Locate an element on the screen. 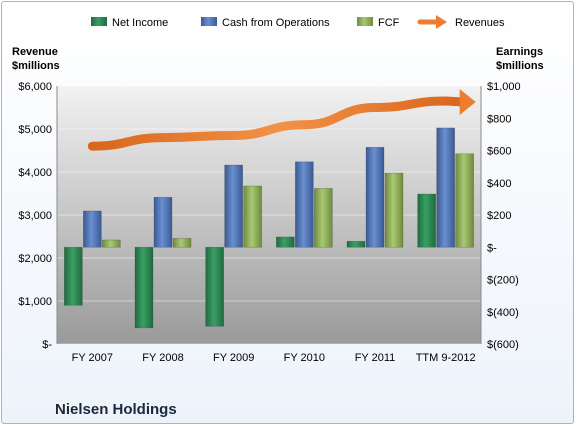 This screenshot has width=577, height=427. x-axis-tick-label: FY 2007 is located at coordinates (92, 358).